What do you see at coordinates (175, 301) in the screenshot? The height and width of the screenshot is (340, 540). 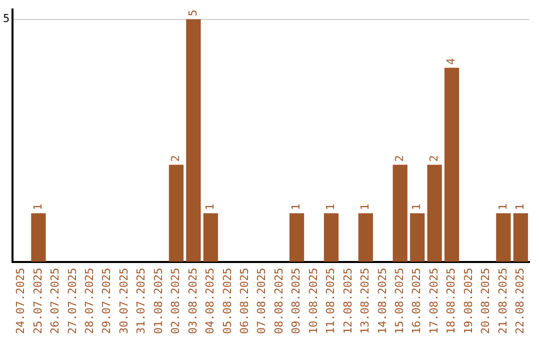 I see `x-tick-label: 02.08.2025` at bounding box center [175, 301].